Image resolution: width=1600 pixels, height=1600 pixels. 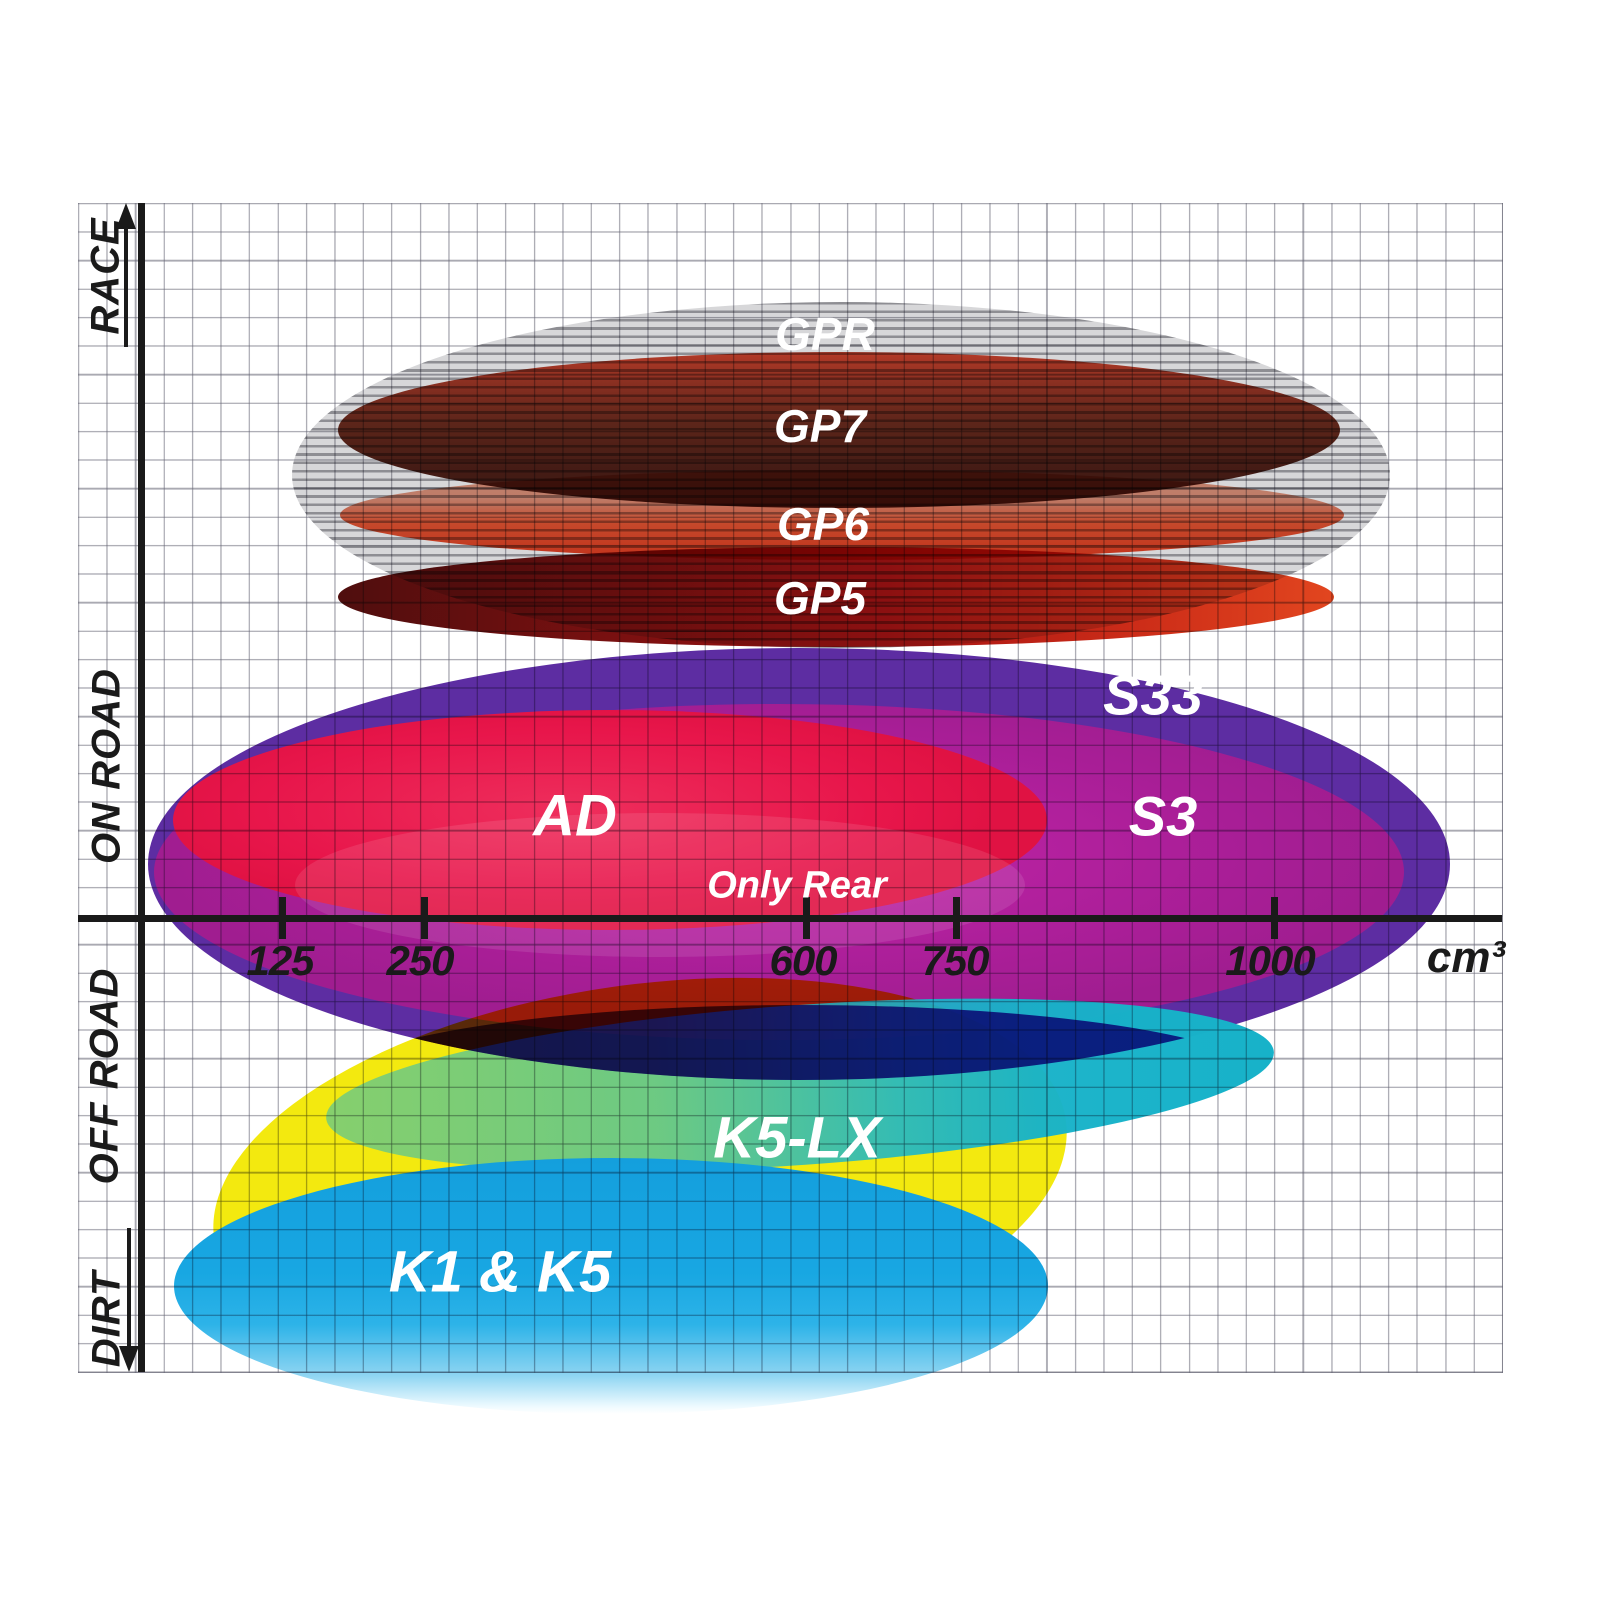 I want to click on y-band-label-off-road: OFF ROAD, so click(x=104, y=1076).